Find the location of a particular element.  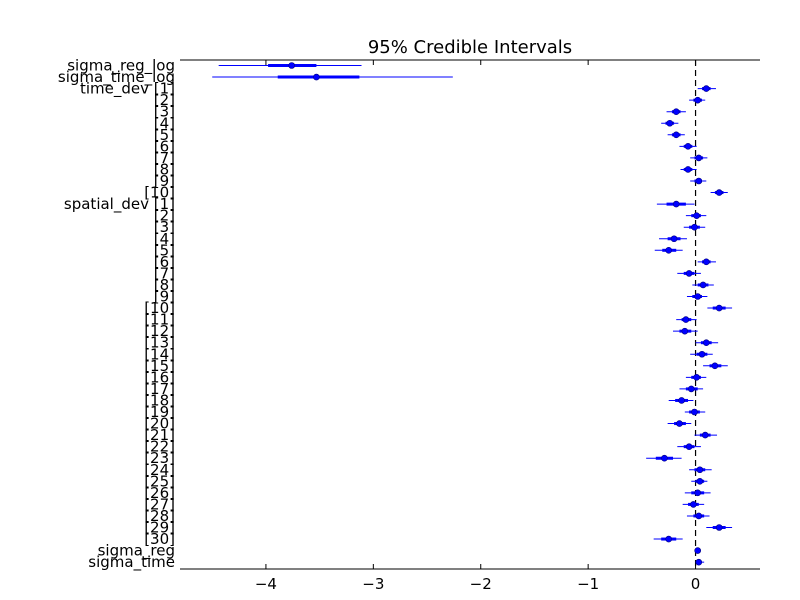

parameter-label: sigma_time_log is located at coordinates (116, 77).